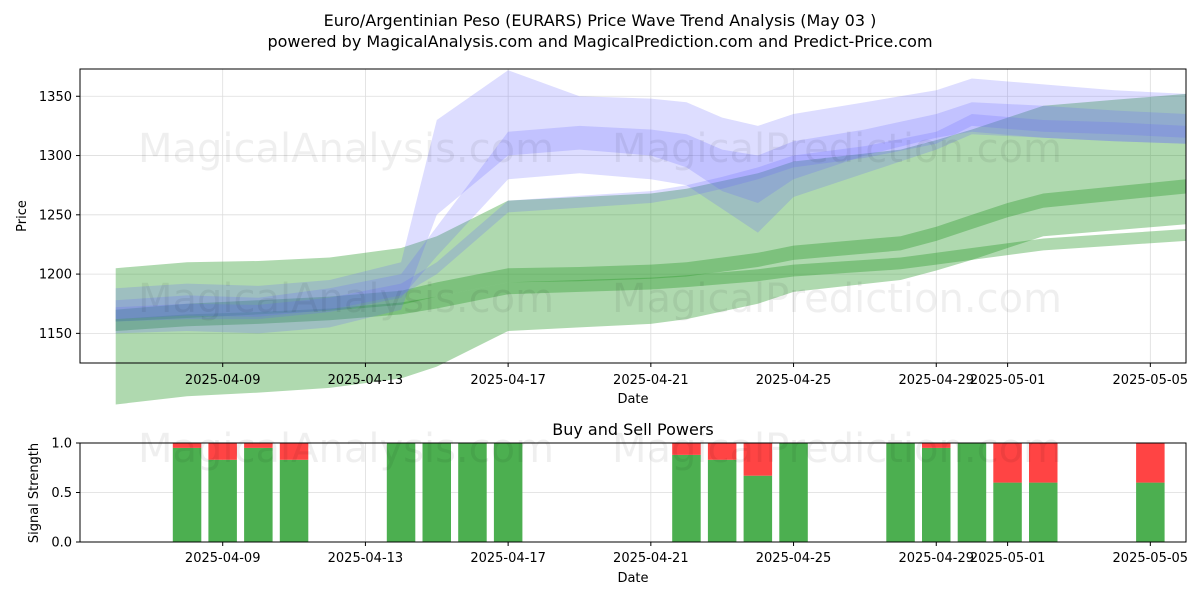  What do you see at coordinates (55, 97) in the screenshot?
I see `price-y-tick-label: 1350` at bounding box center [55, 97].